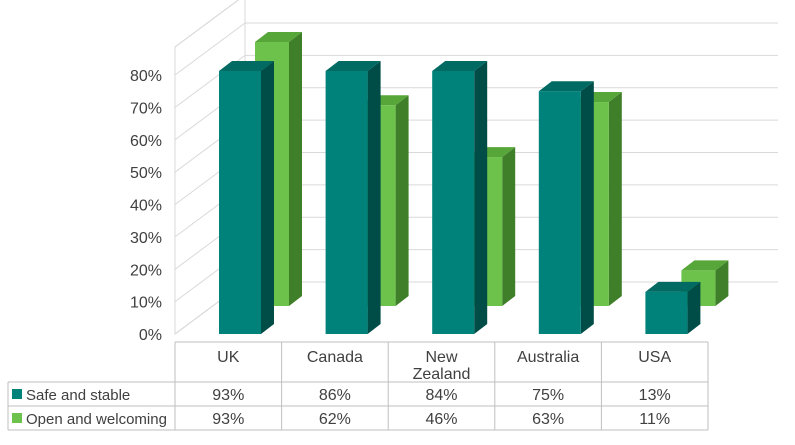  What do you see at coordinates (228, 357) in the screenshot?
I see `category-label: UK` at bounding box center [228, 357].